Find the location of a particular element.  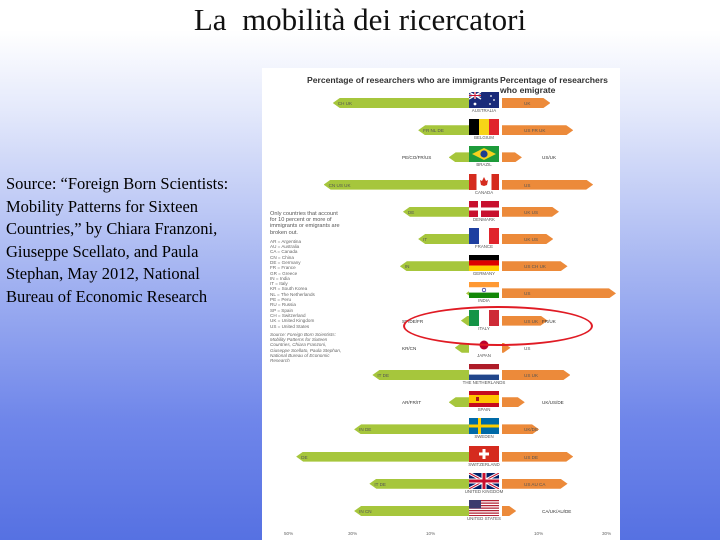

axis-tick: 30% is located at coordinates (353, 533).